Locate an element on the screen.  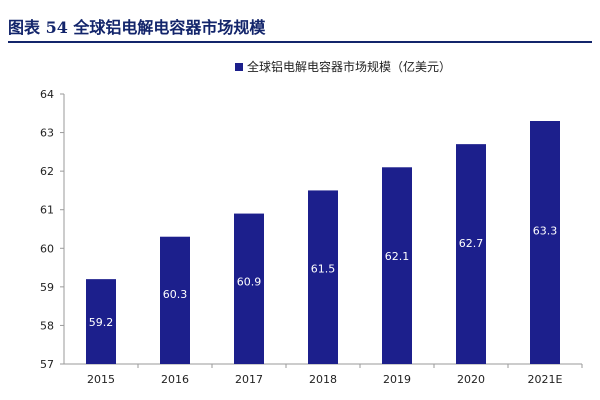
x-tick-label: 2017 is located at coordinates (249, 379).